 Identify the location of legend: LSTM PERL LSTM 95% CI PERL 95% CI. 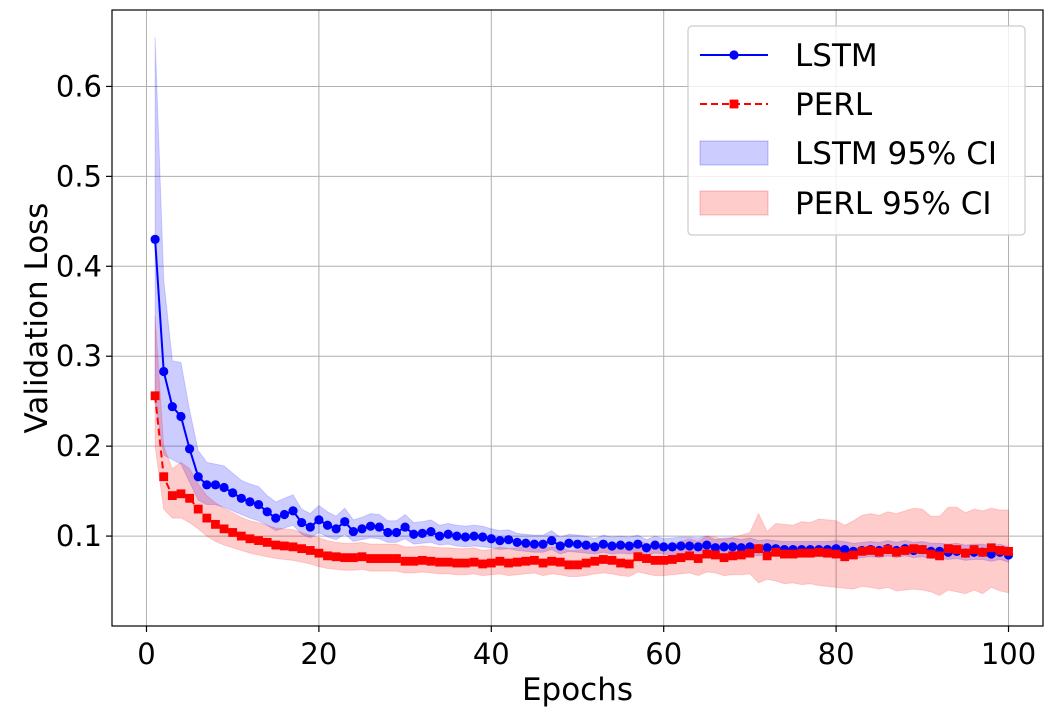
(856, 130).